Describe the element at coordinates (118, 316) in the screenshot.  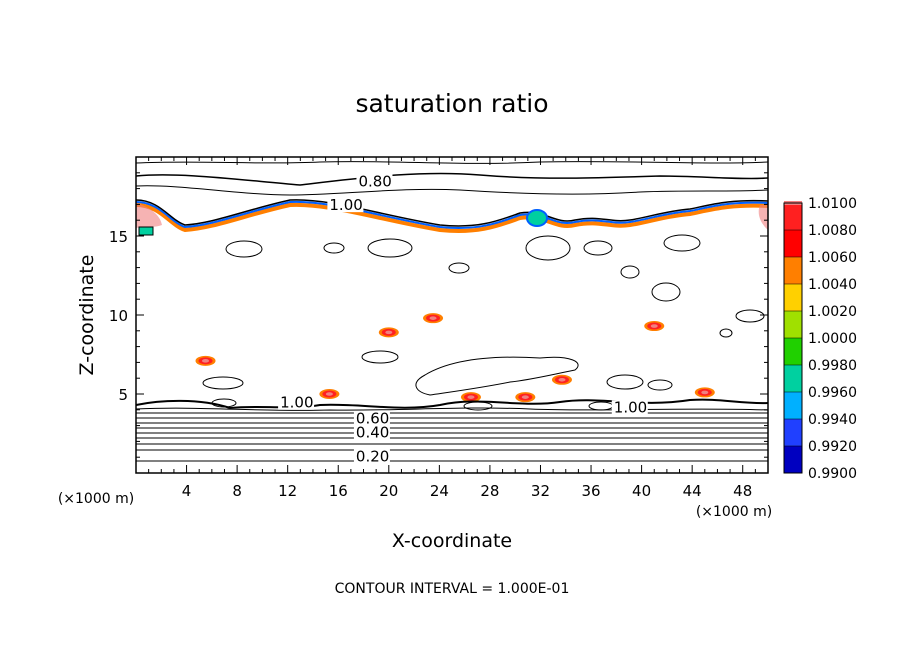
I see `y-tick-label: 10` at that location.